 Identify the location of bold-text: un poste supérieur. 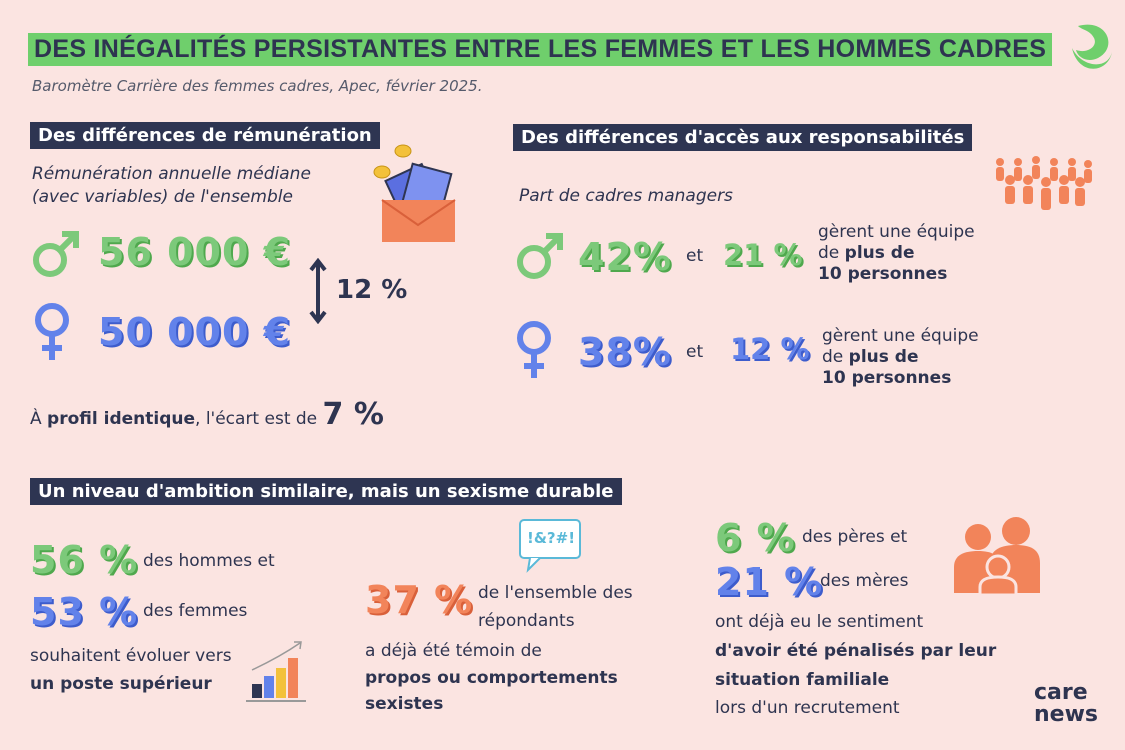
(121, 684).